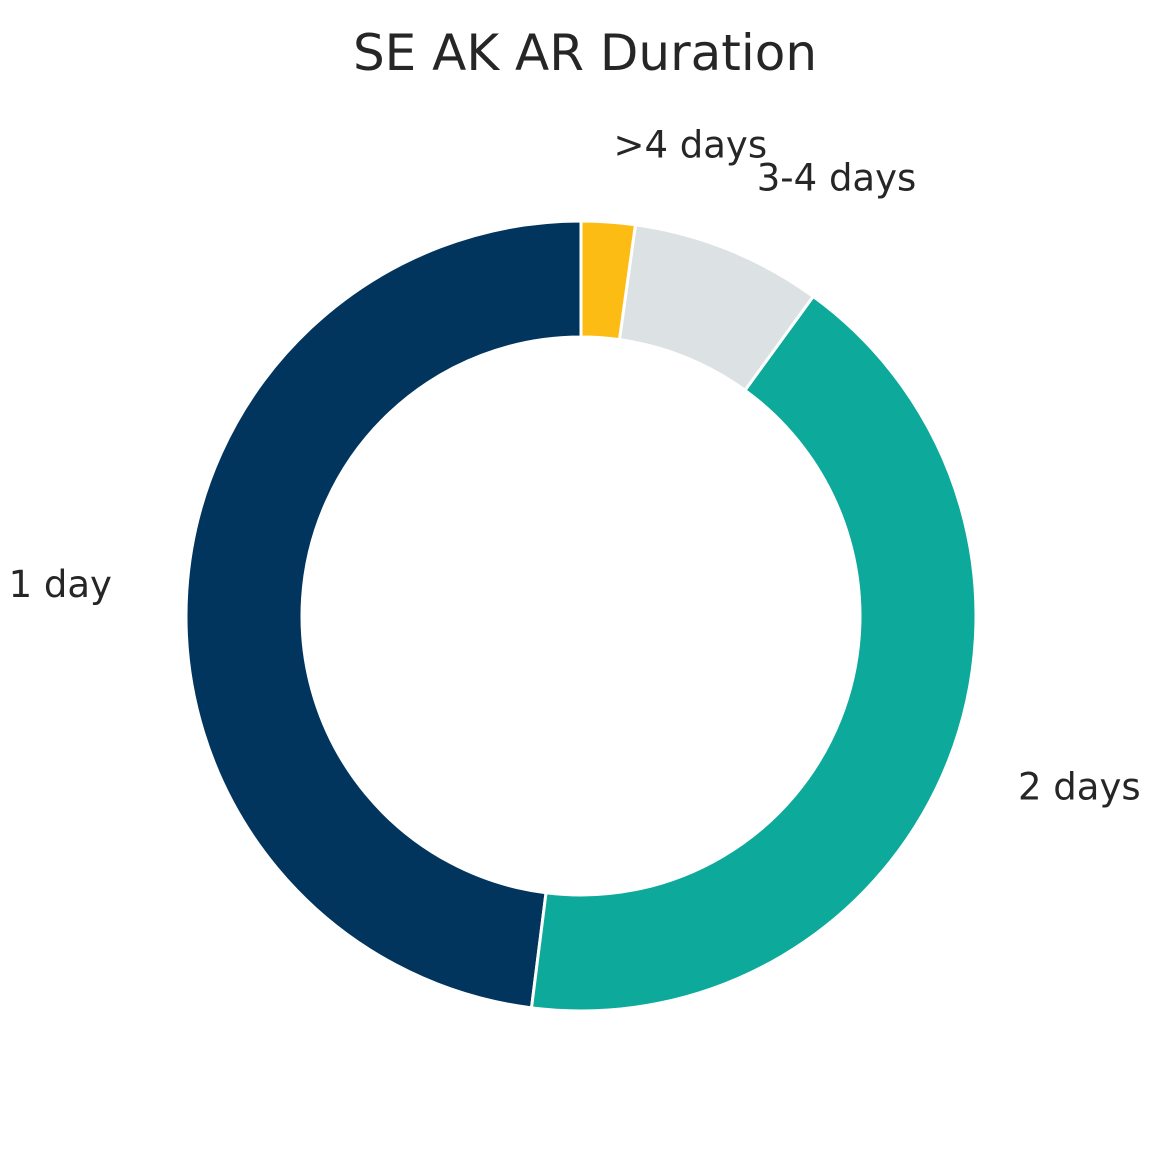 This screenshot has height=1170, width=1171. I want to click on slice-label-1-day: 1 day, so click(60, 584).